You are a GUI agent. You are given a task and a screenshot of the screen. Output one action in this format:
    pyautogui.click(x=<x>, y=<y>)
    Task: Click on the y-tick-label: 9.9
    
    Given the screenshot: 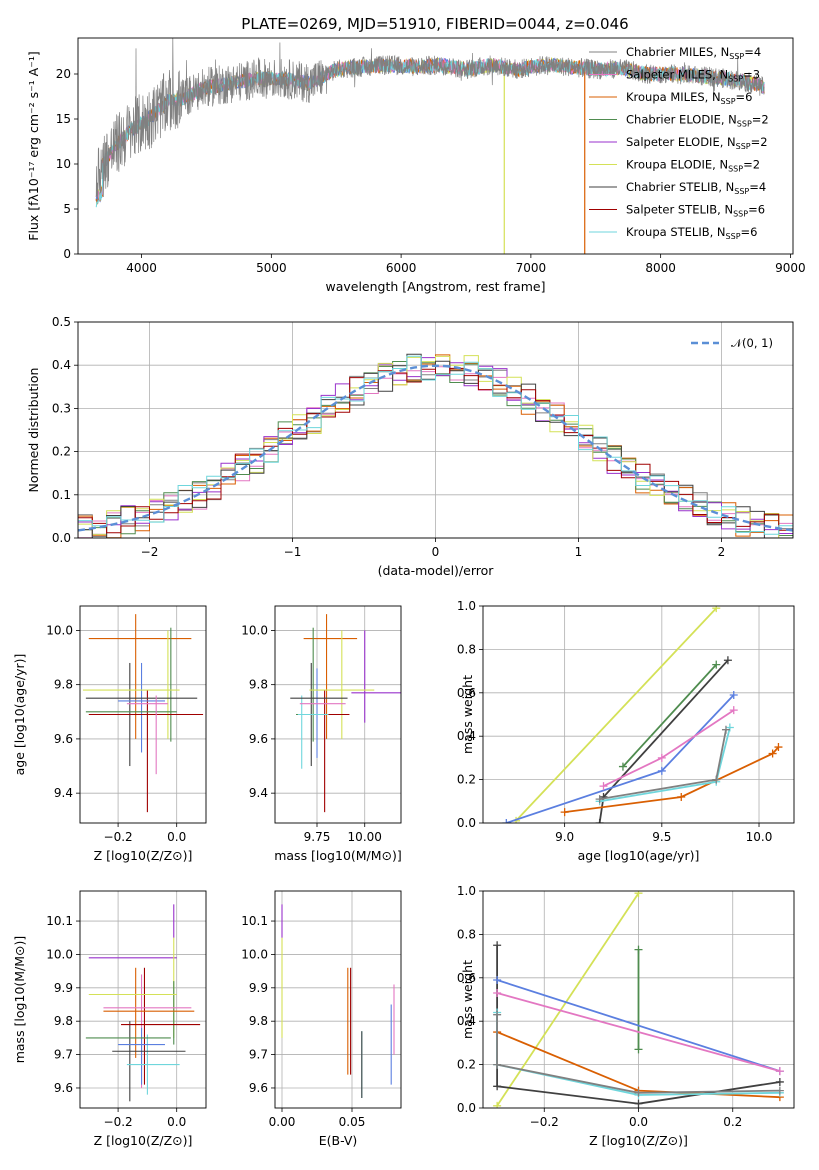 What is the action you would take?
    pyautogui.click(x=258, y=988)
    